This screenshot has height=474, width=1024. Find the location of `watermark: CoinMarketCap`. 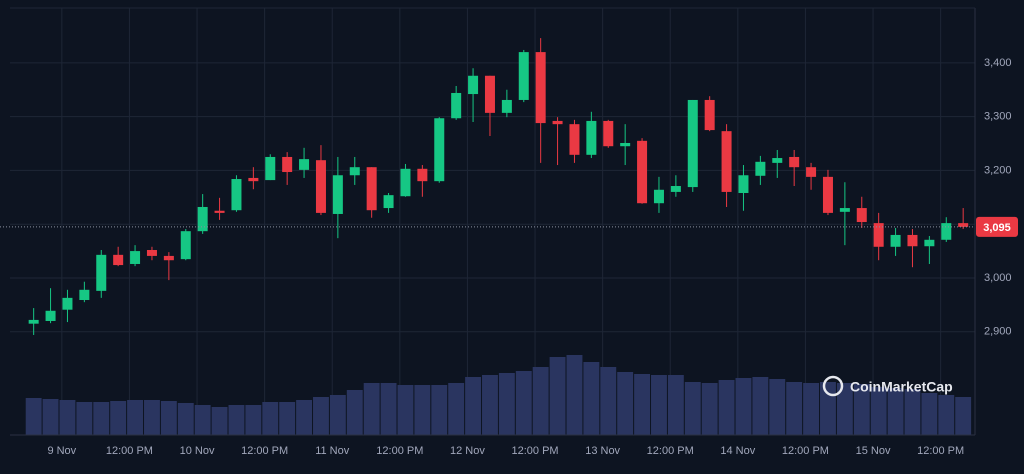

watermark: CoinMarketCap is located at coordinates (887, 386).